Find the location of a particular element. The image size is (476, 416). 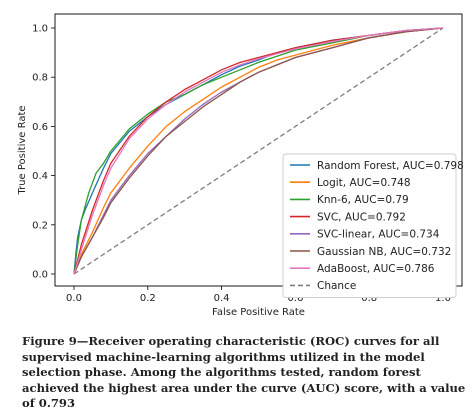

y-tick-label: 0.0 is located at coordinates (40, 275).